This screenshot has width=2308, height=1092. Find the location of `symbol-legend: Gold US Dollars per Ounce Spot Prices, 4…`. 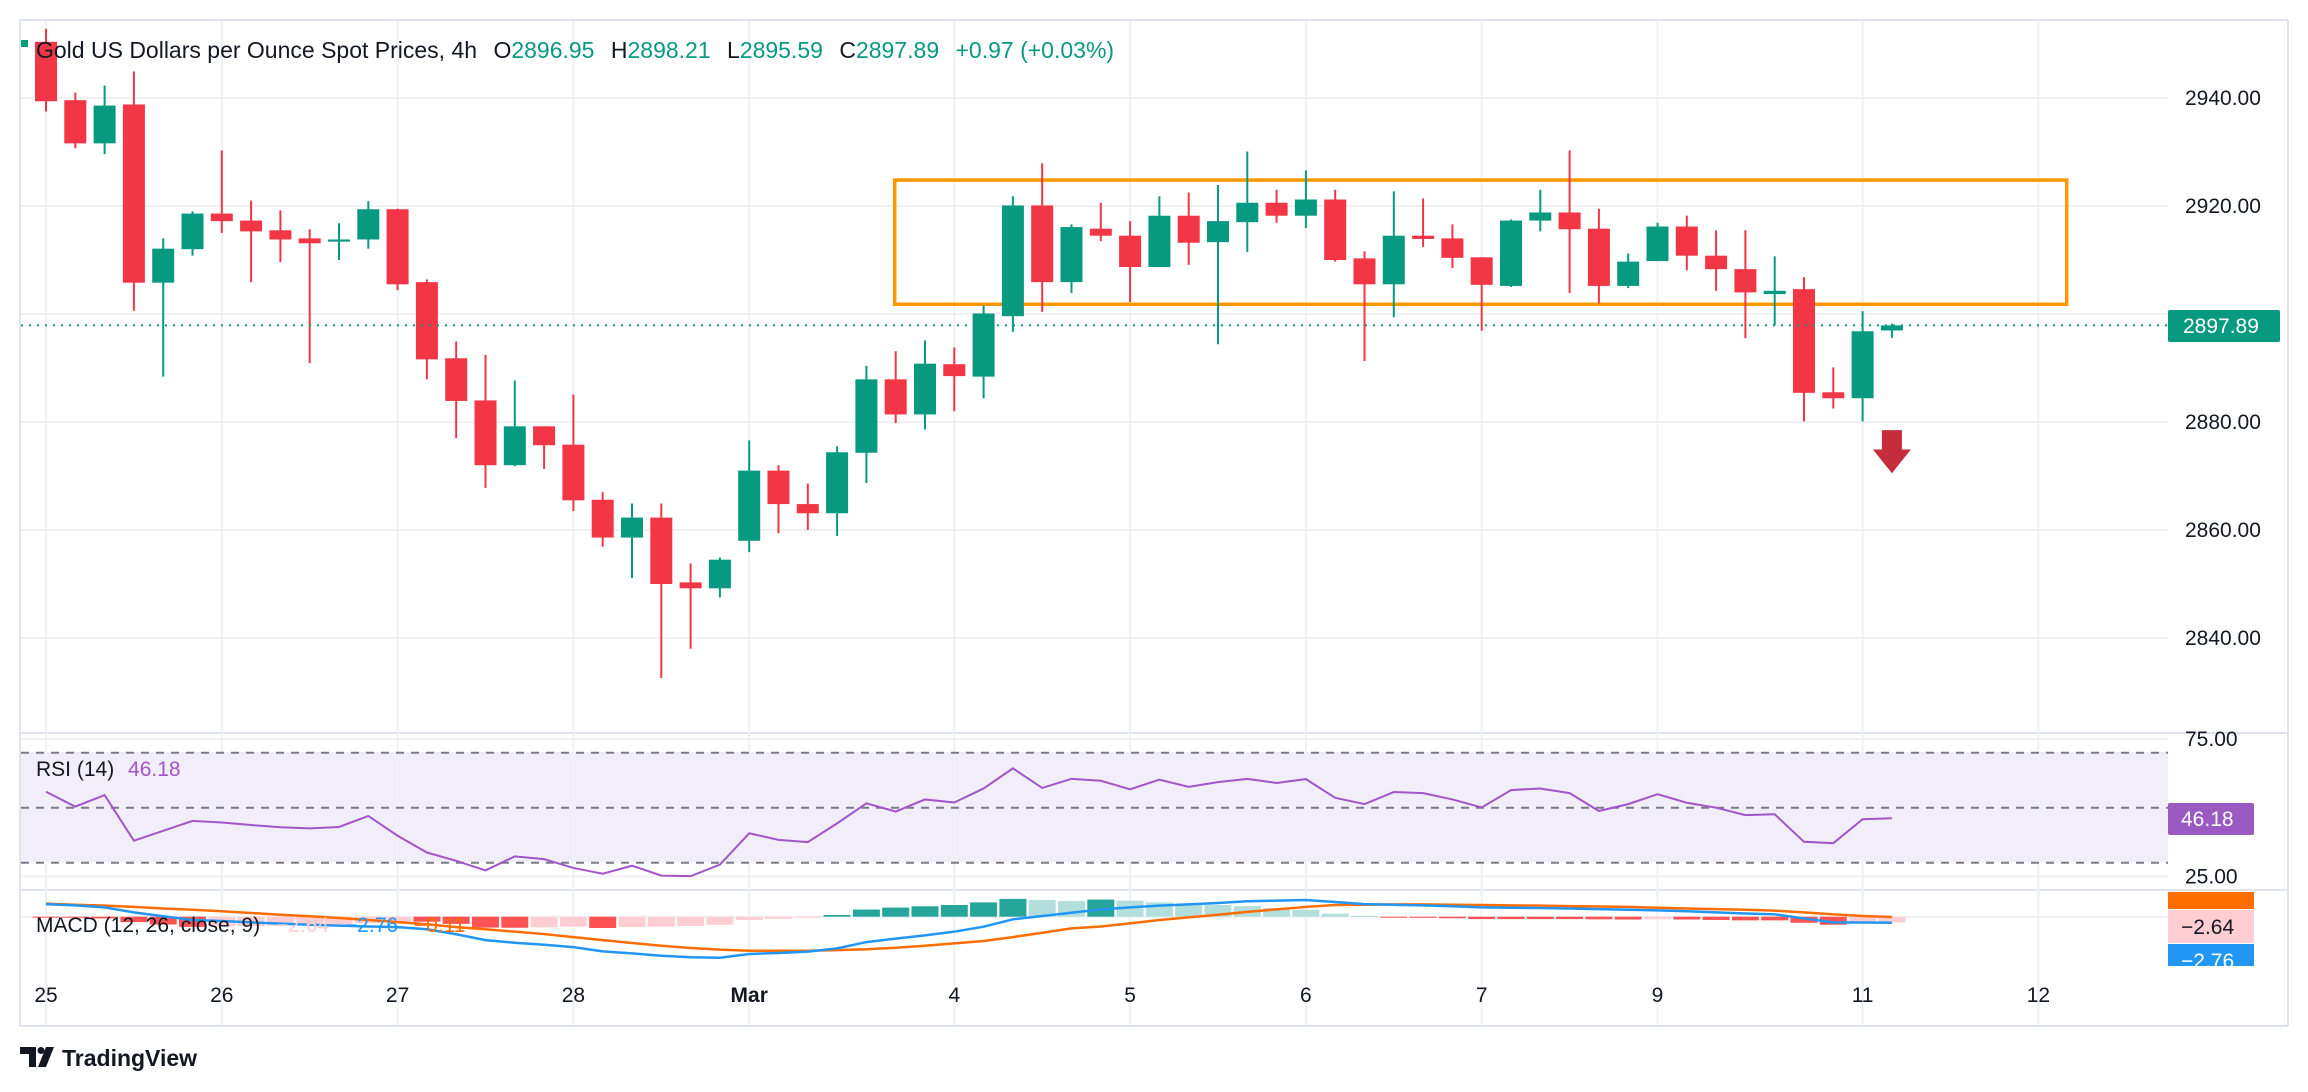

symbol-legend: Gold US Dollars per Ounce Spot Prices, 4… is located at coordinates (575, 50).